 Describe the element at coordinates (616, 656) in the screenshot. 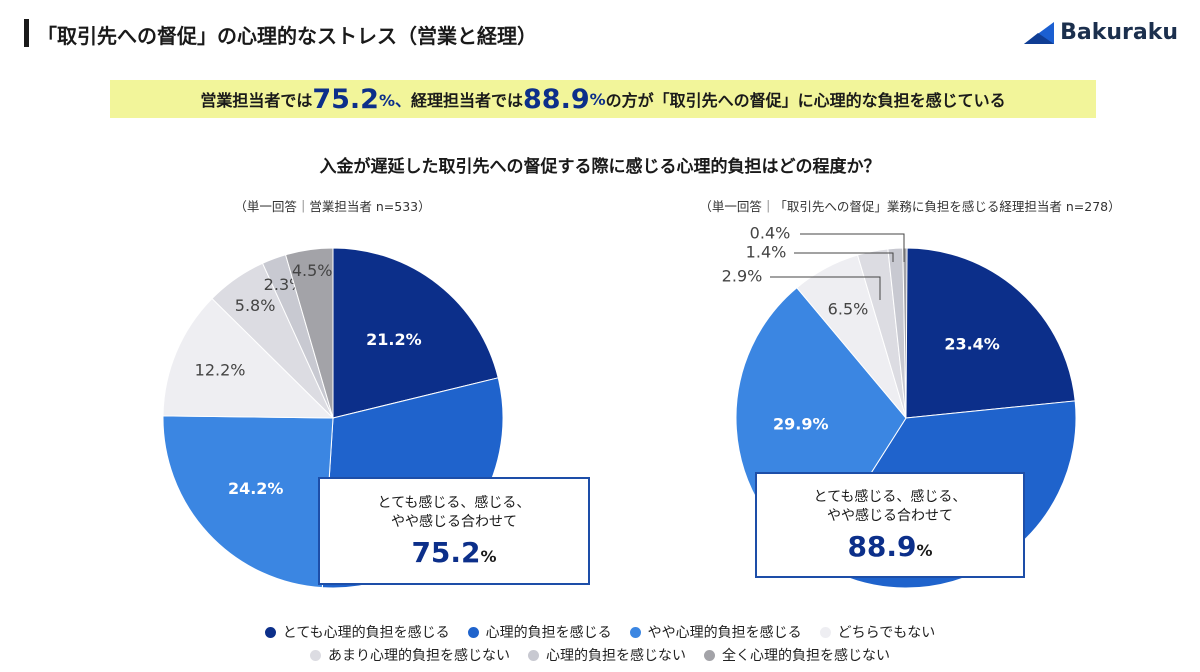

I see `legend-label: 心理的負担を感じない` at that location.